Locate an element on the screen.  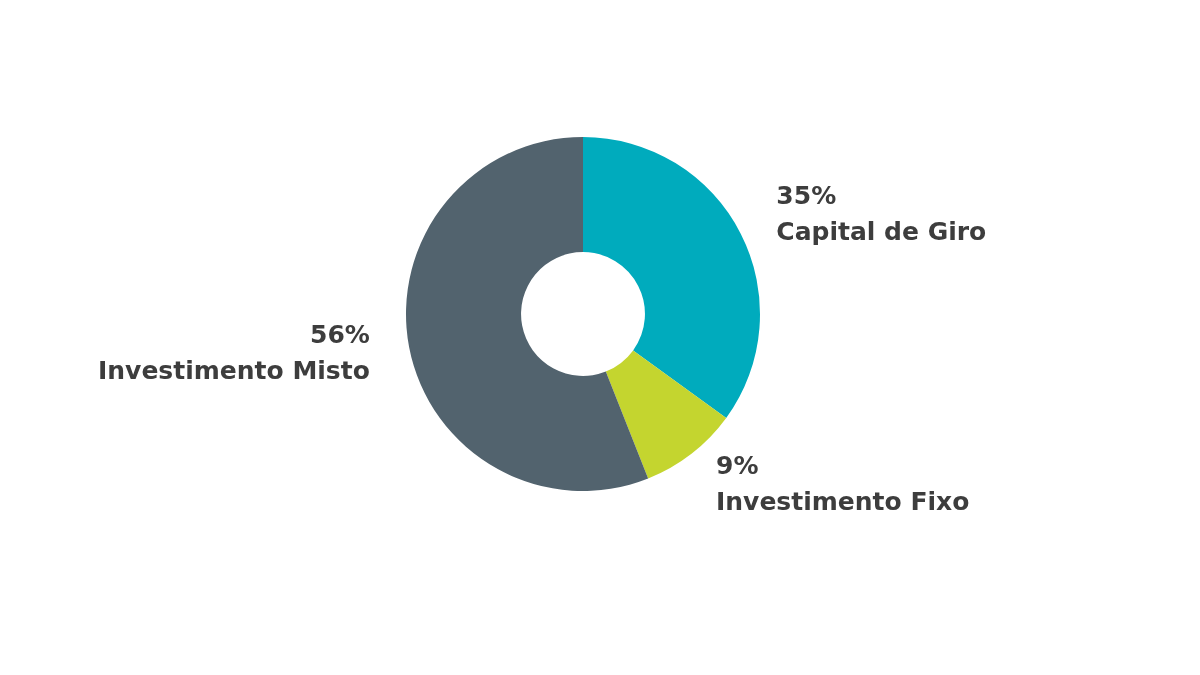
data-label: 56% is located at coordinates (340, 335).